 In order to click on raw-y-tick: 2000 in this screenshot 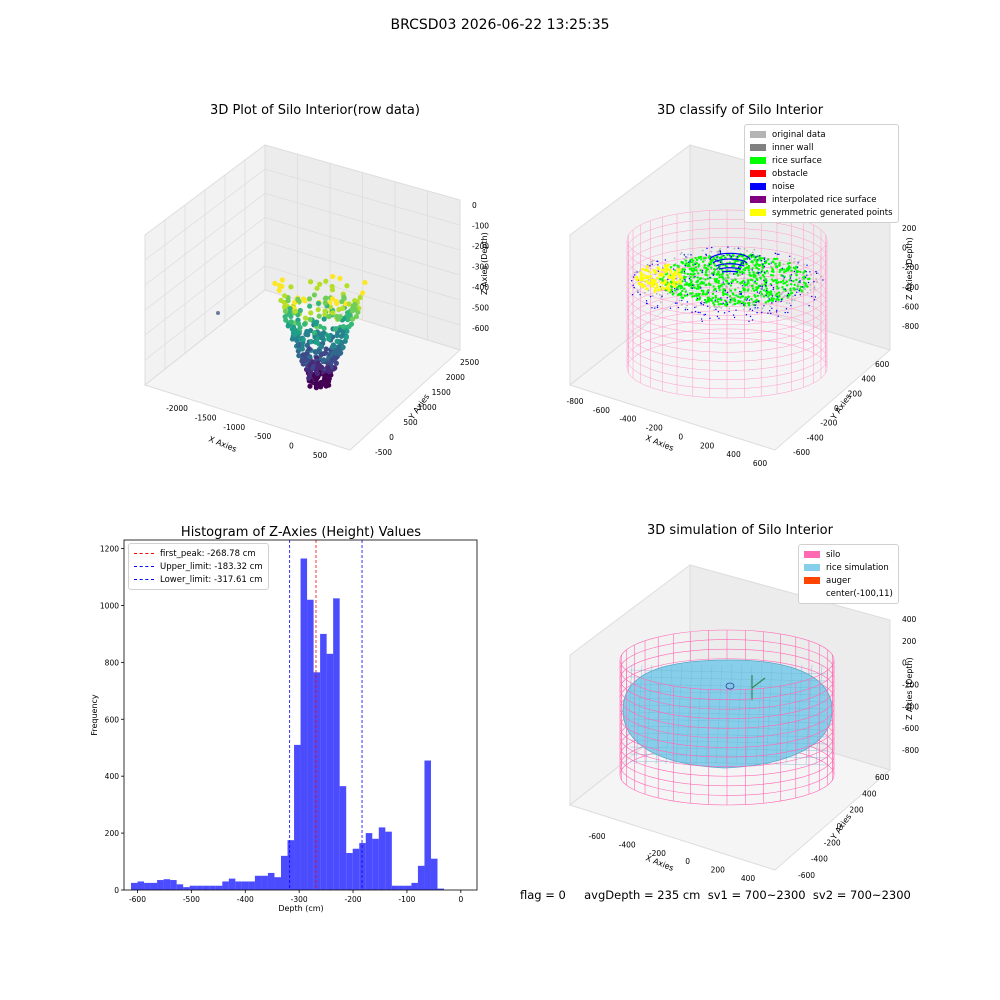, I will do `click(455, 377)`.